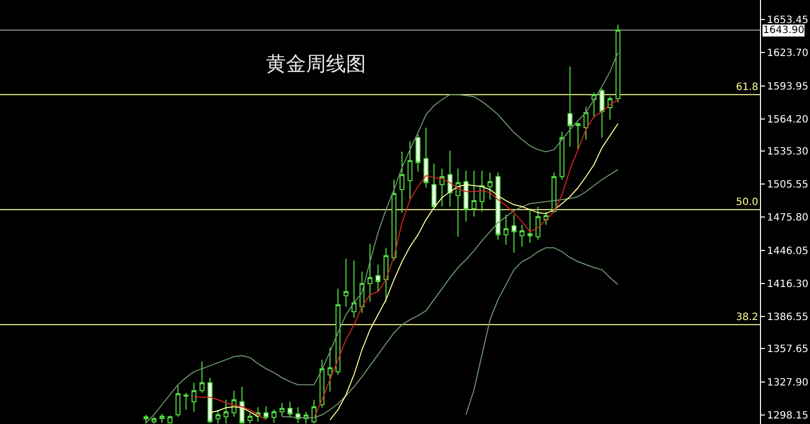  Describe the element at coordinates (787, 318) in the screenshot. I see `y-tick-label: 1386.55` at that location.